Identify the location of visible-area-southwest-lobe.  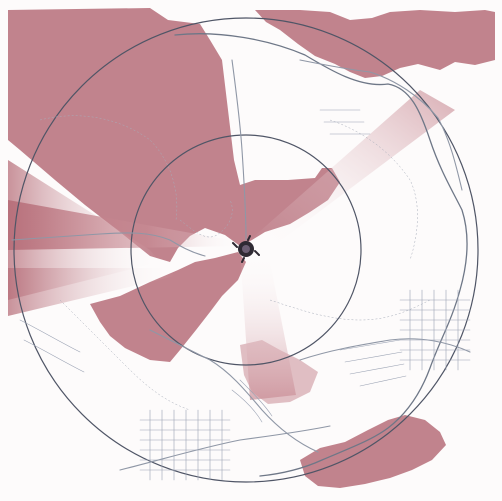
(168, 307).